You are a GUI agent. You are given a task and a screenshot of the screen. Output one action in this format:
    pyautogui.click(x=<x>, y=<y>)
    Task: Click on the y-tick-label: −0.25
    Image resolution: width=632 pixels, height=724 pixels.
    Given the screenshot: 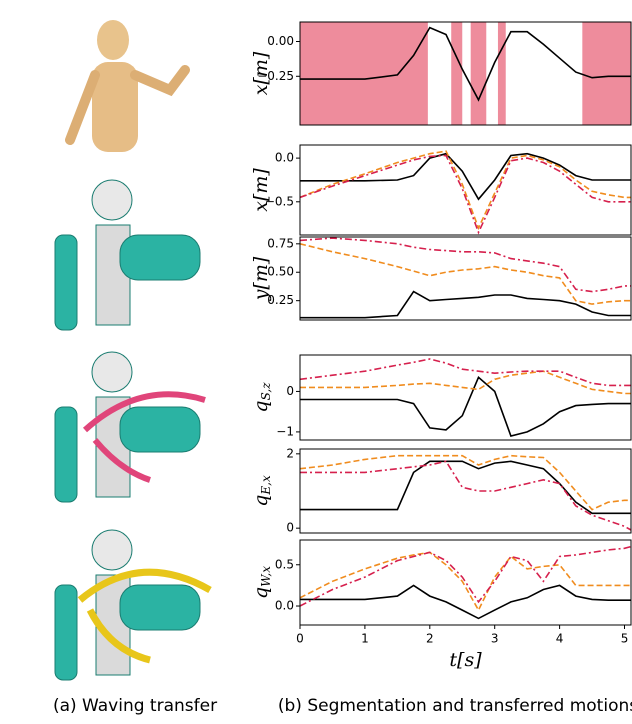 What is the action you would take?
    pyautogui.click(x=275, y=76)
    